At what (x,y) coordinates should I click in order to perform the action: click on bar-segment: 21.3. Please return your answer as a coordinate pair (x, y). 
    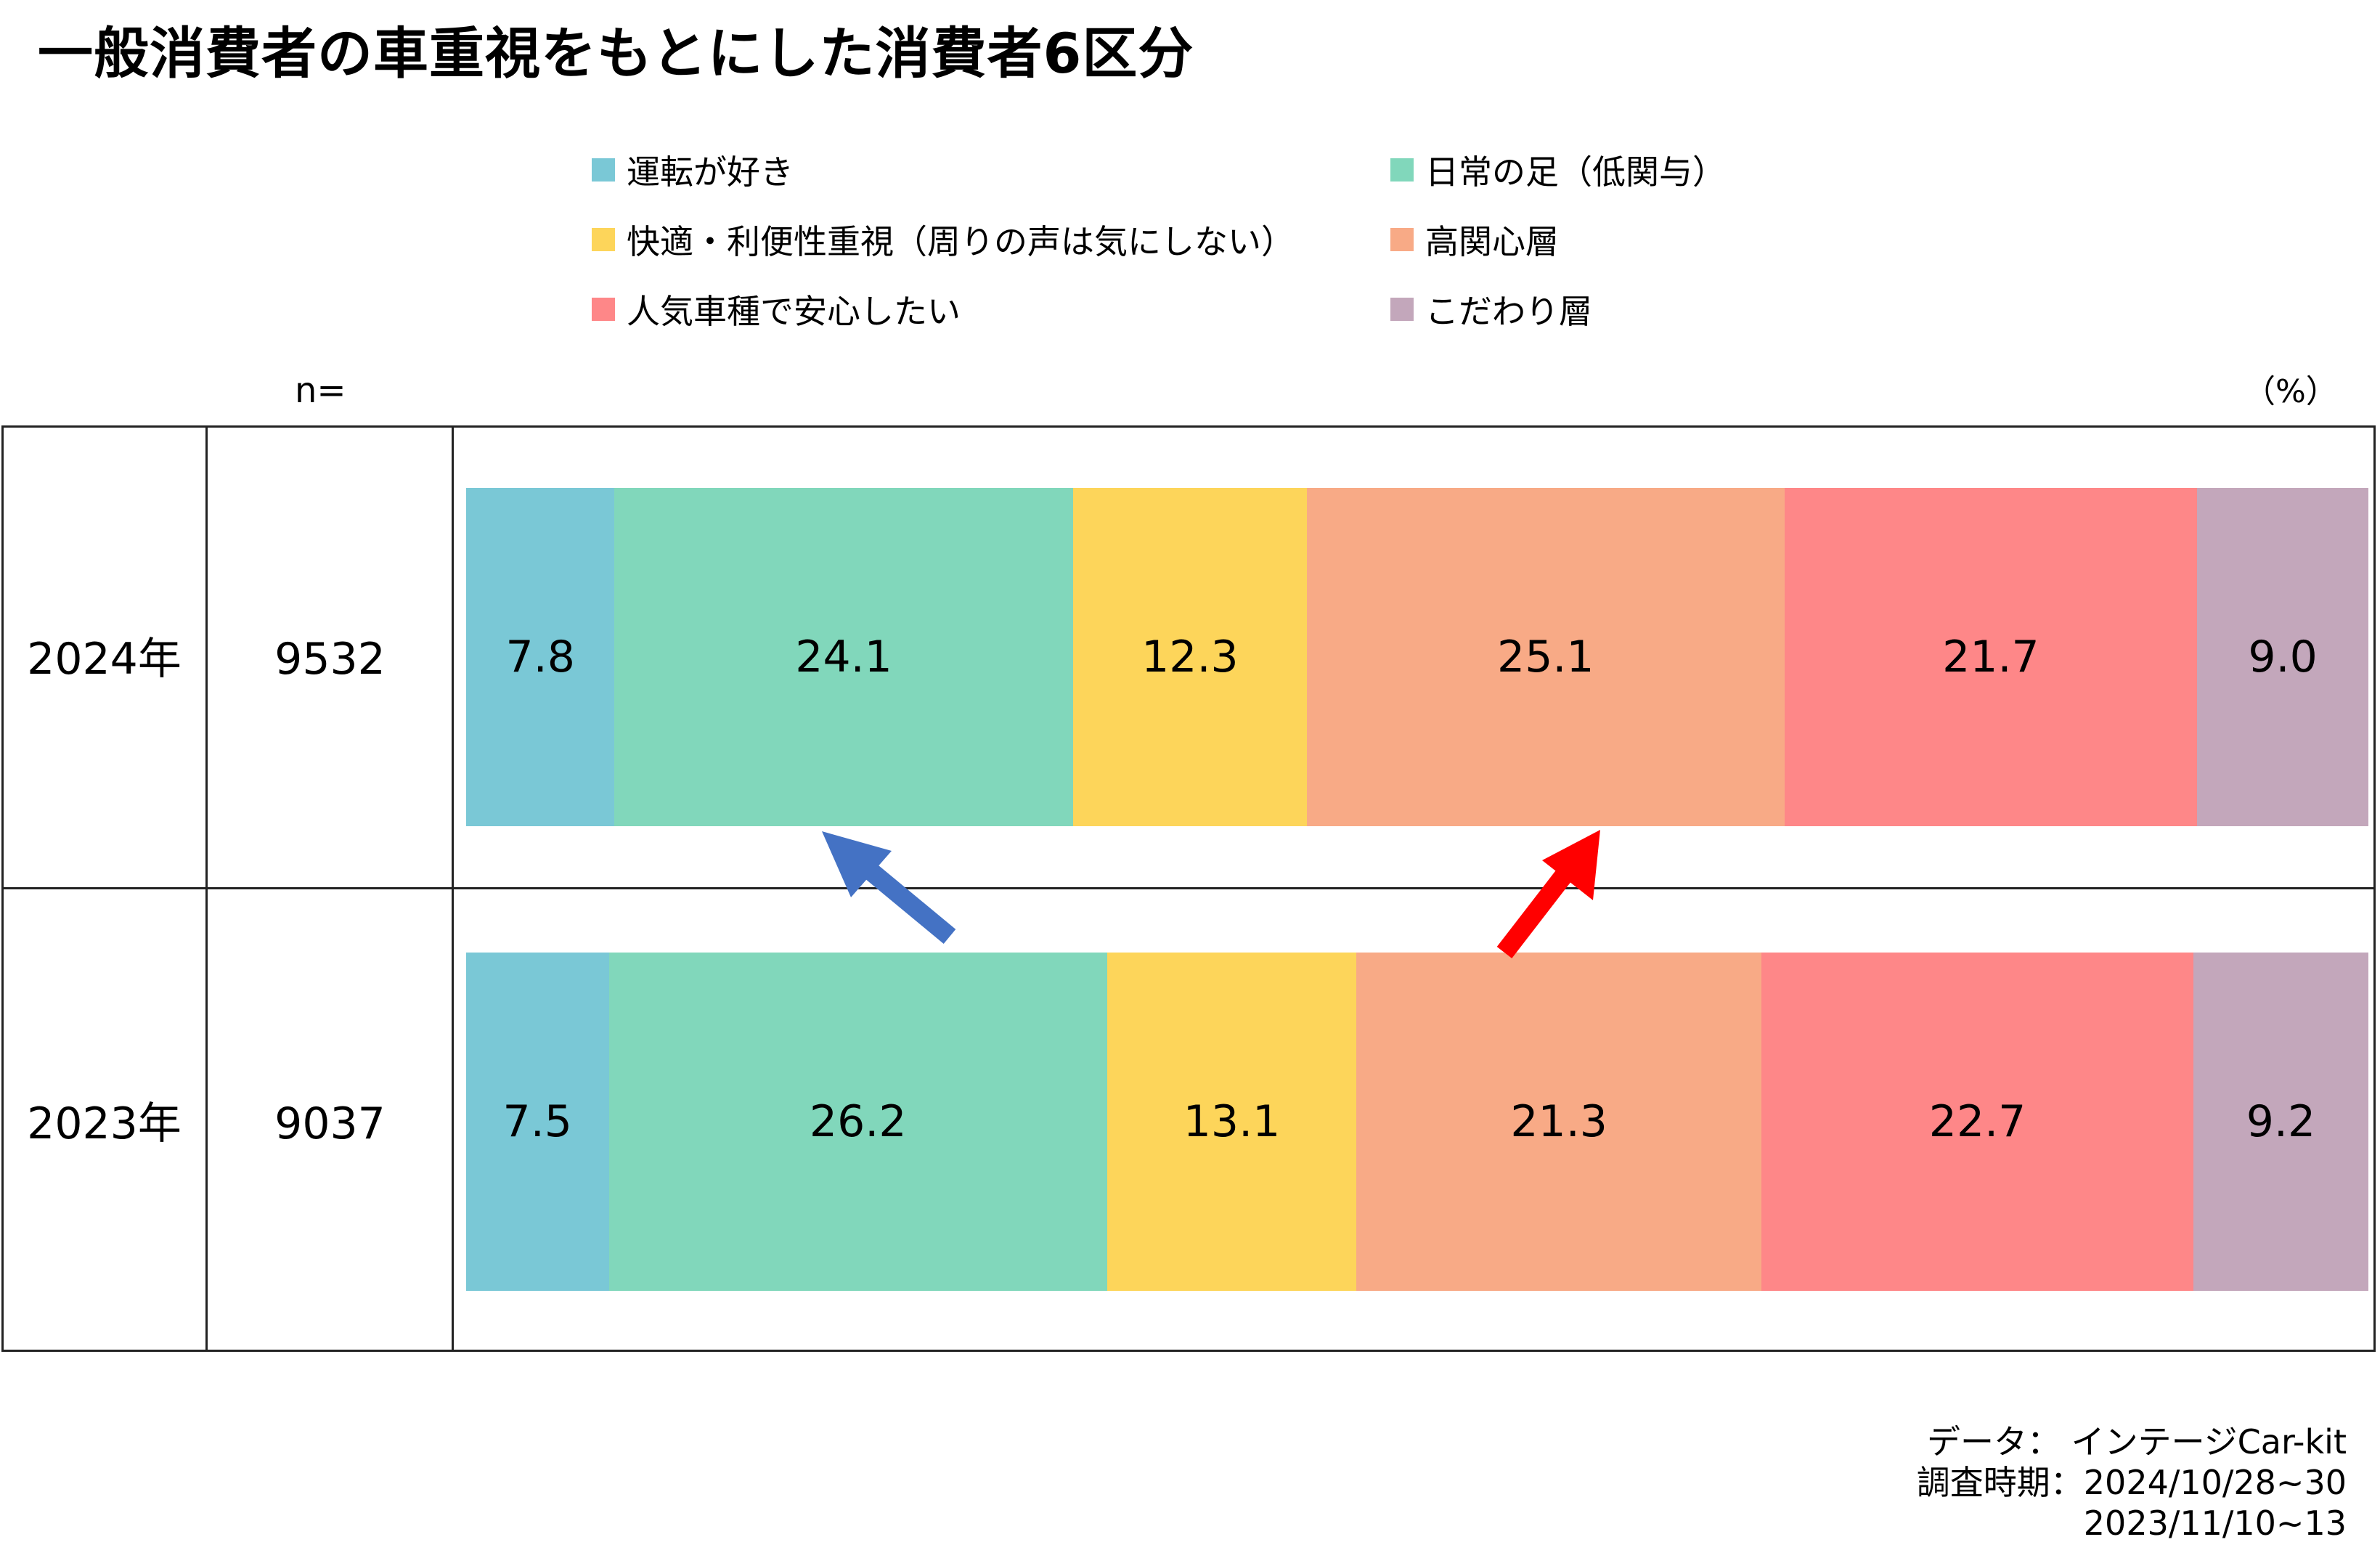
    Looking at the image, I should click on (1559, 1122).